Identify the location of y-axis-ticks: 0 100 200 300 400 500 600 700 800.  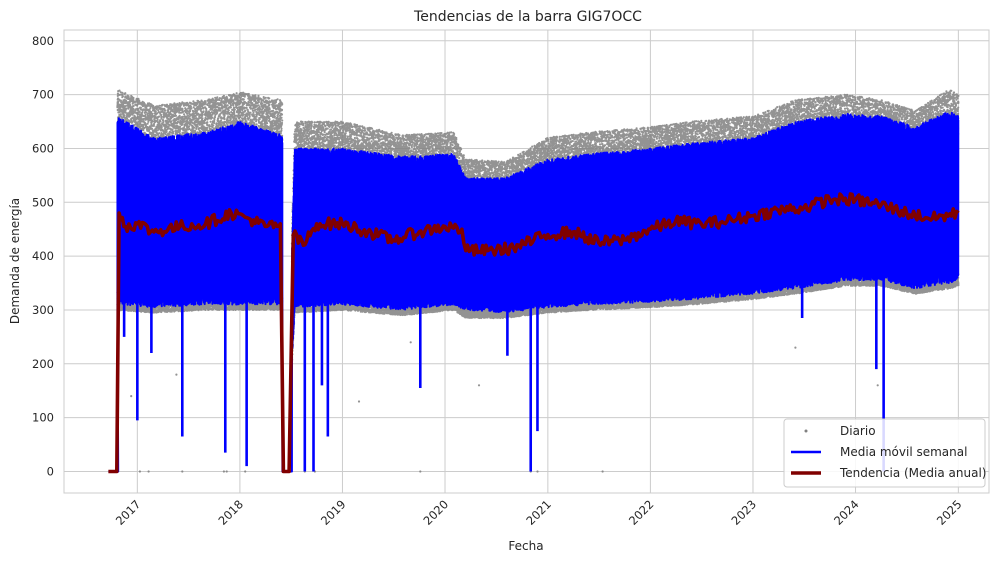
(43, 256).